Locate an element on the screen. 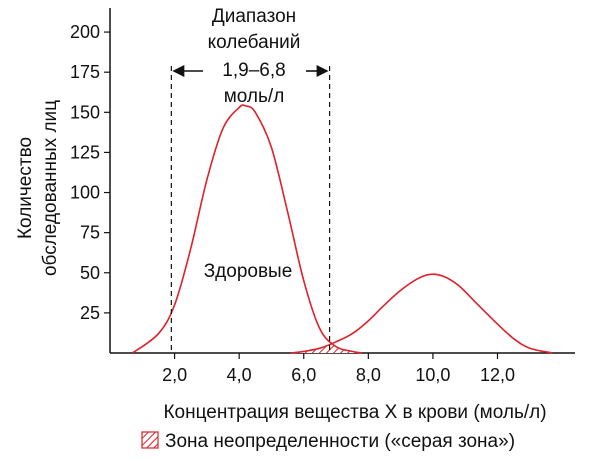 Image resolution: width=600 pixels, height=459 pixels. y-axis-title-line-2: обследованных лиц is located at coordinates (50, 188).